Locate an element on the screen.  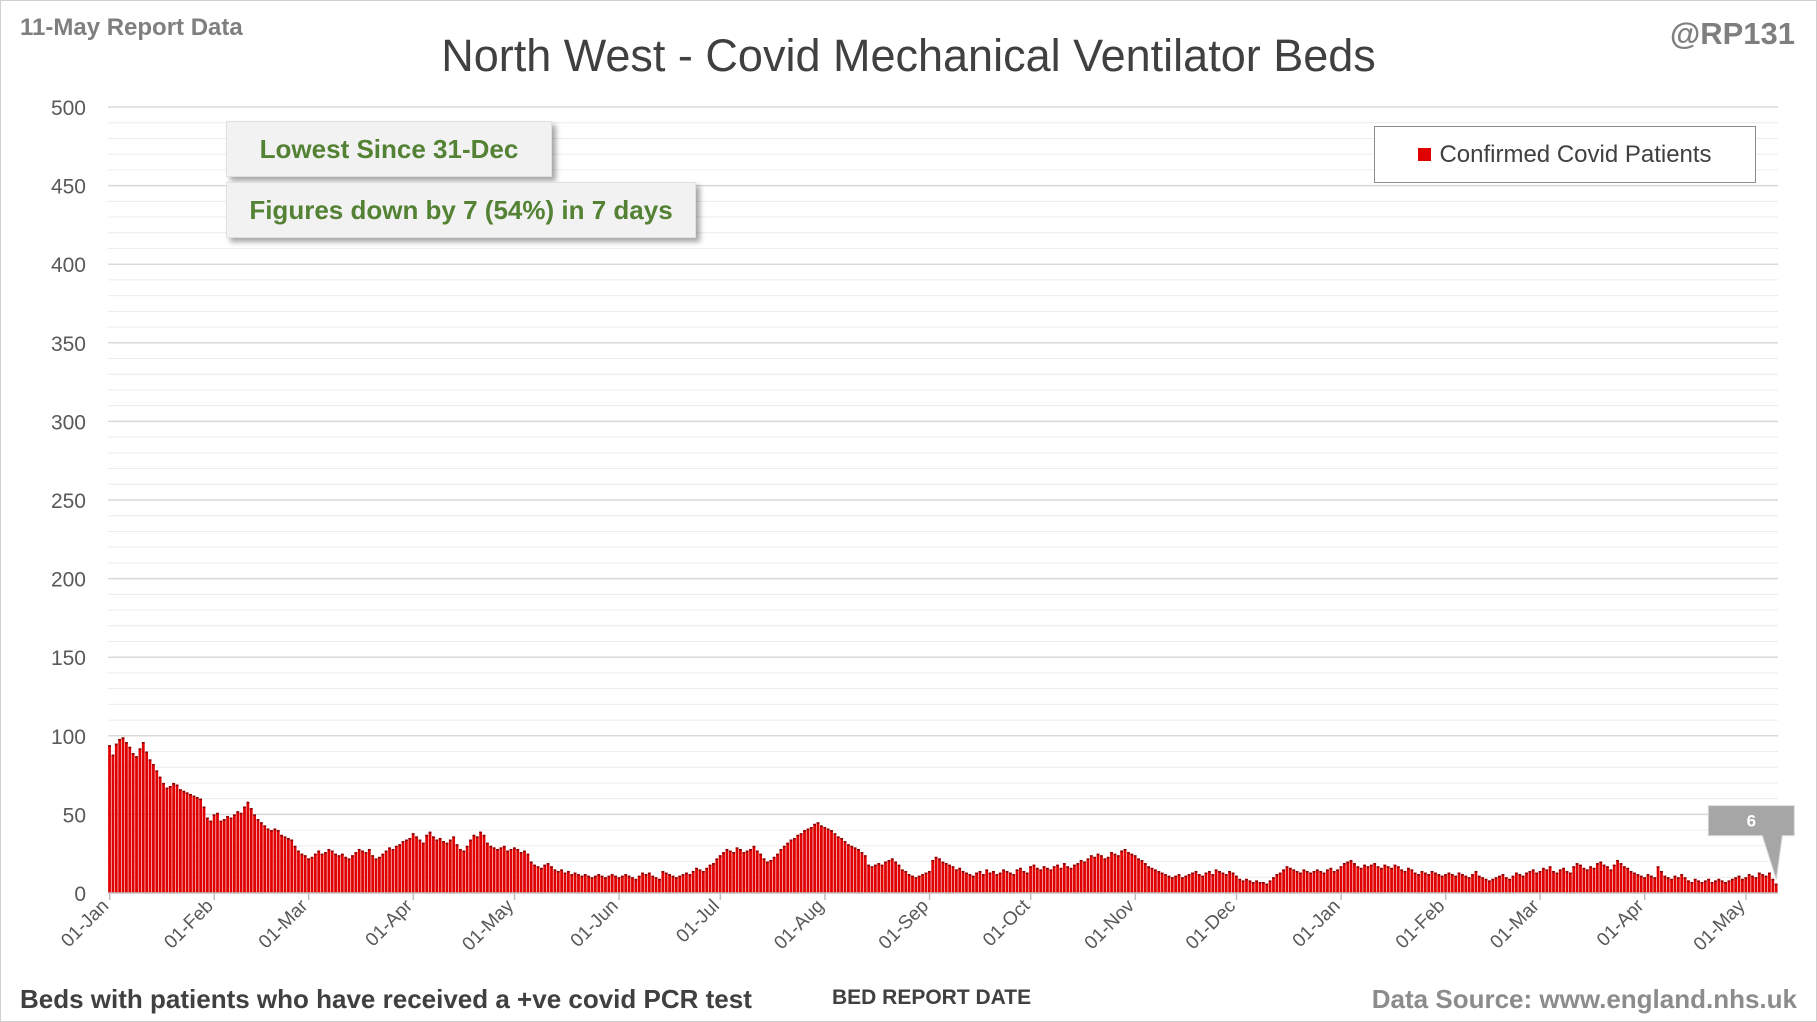
y-tick-label: 150 is located at coordinates (68, 658).